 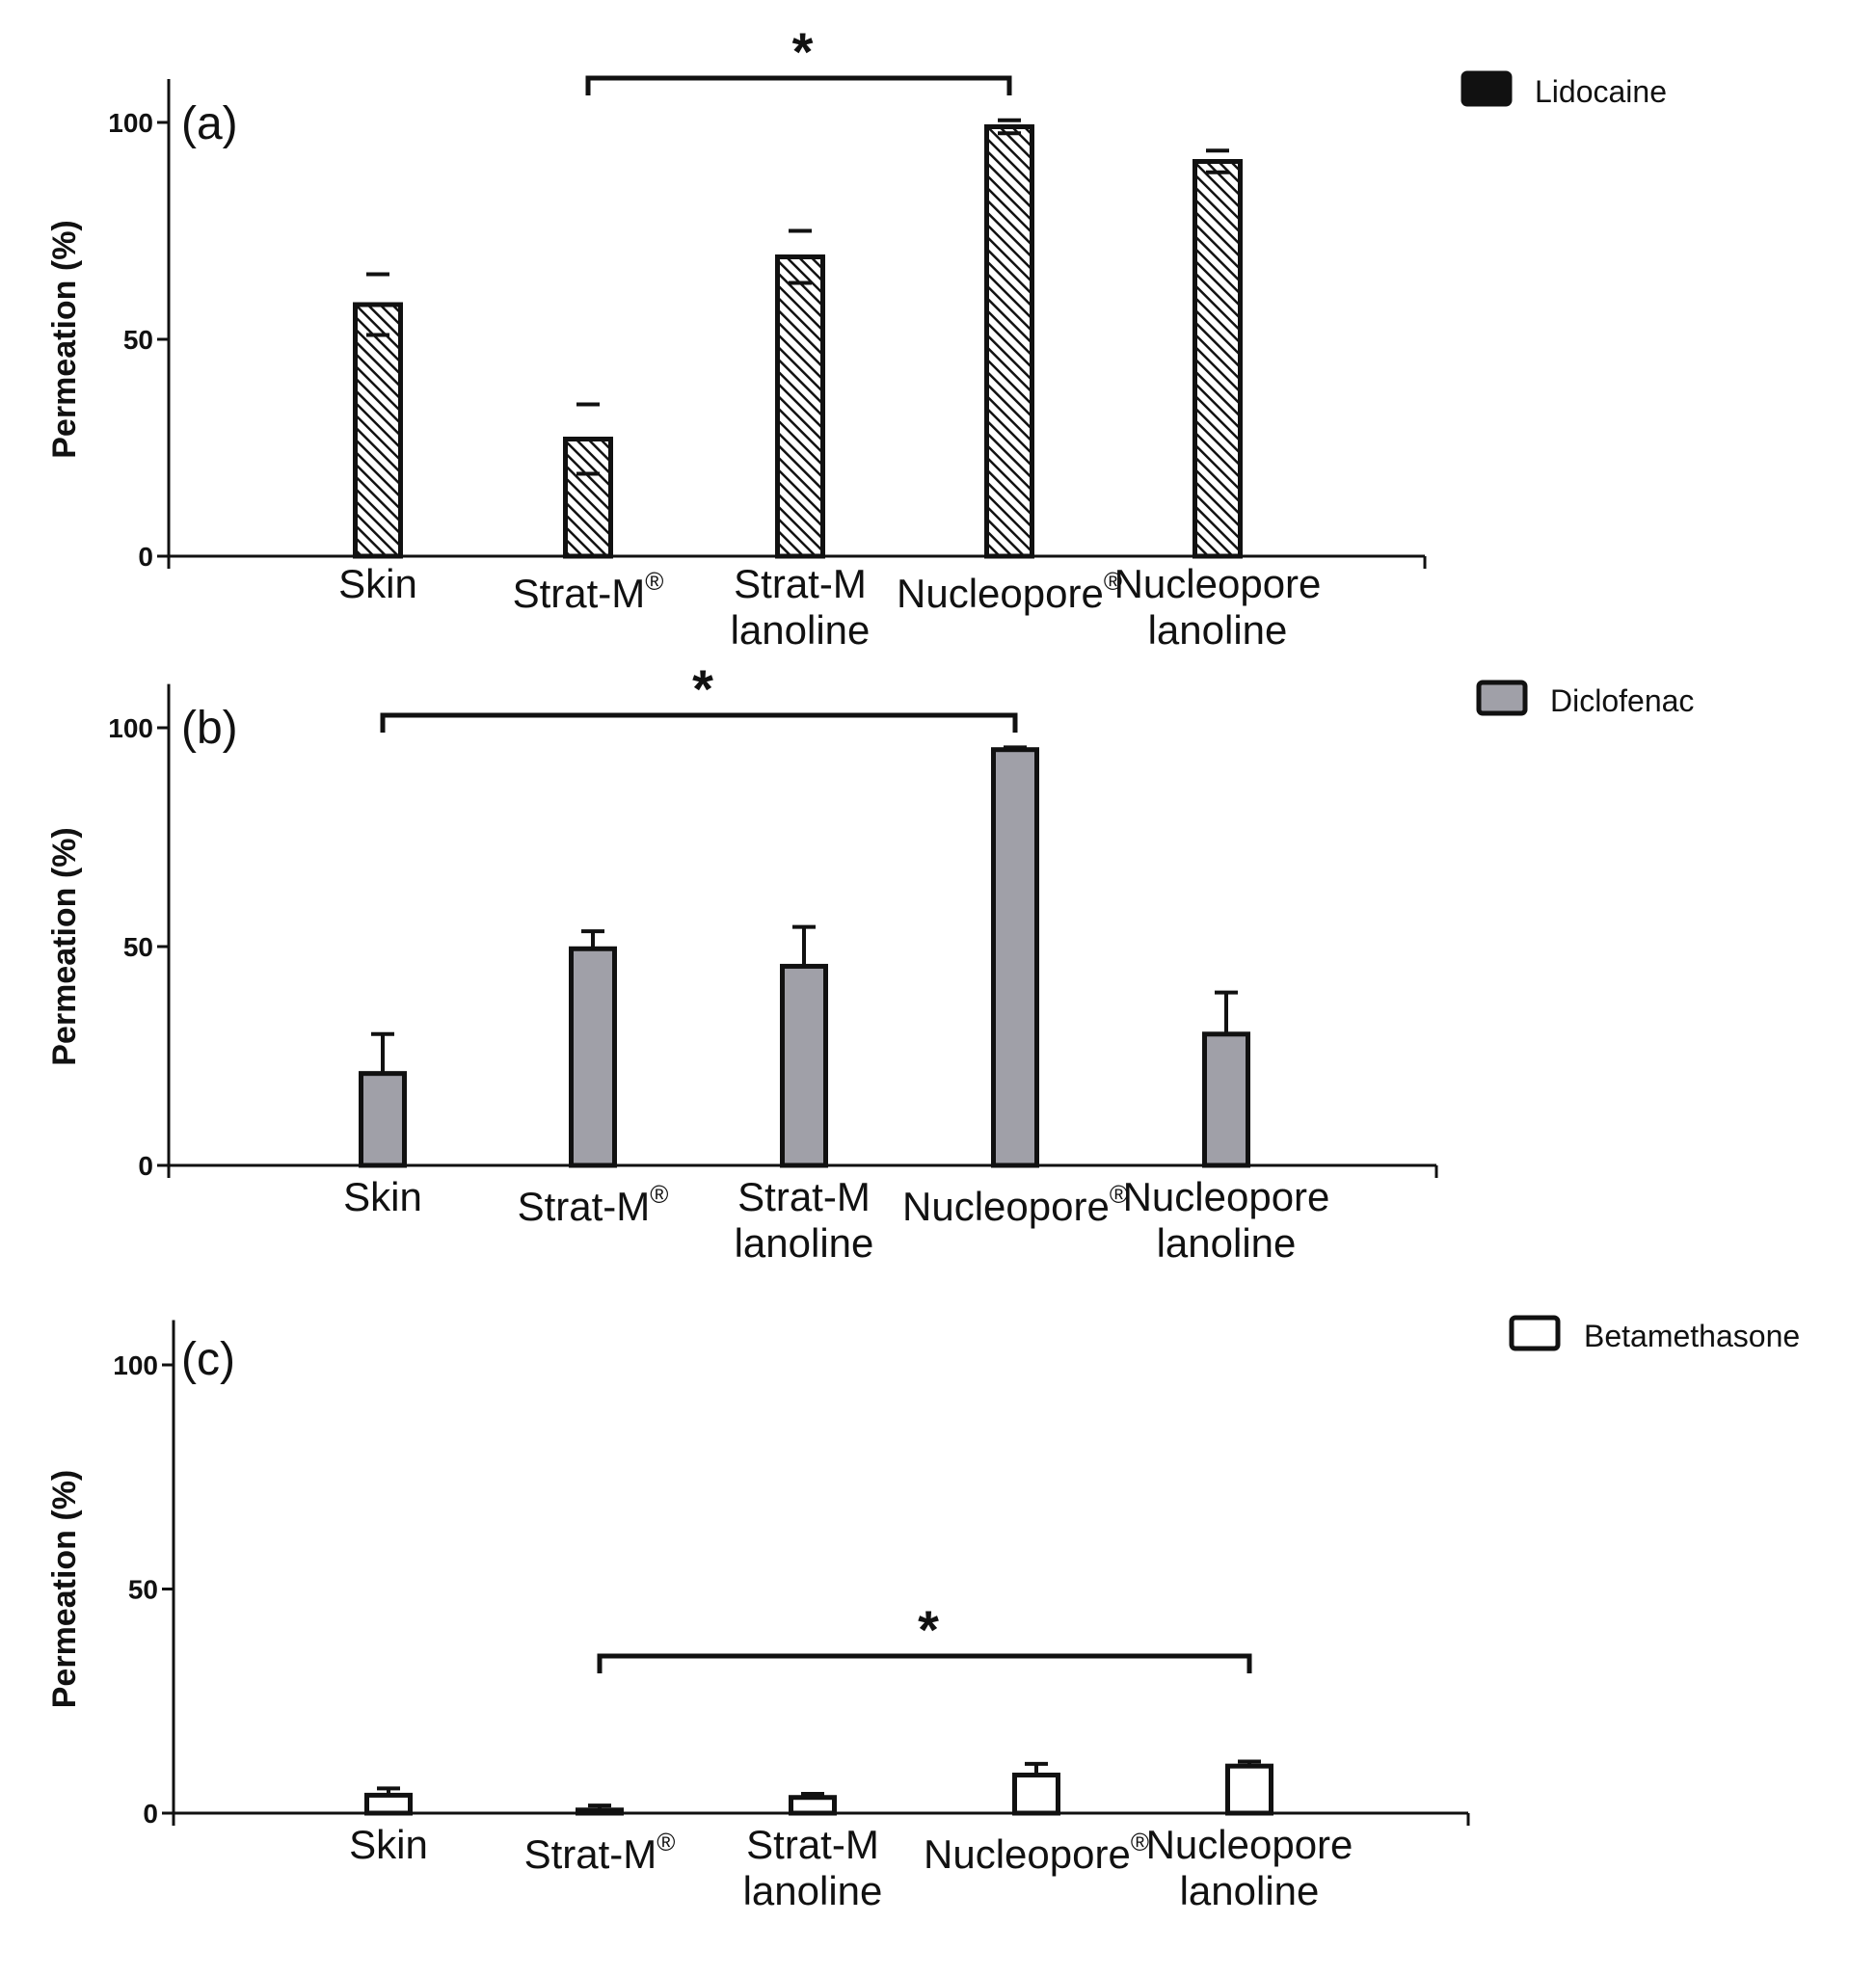 What do you see at coordinates (209, 728) in the screenshot?
I see `panel-label: (b)` at bounding box center [209, 728].